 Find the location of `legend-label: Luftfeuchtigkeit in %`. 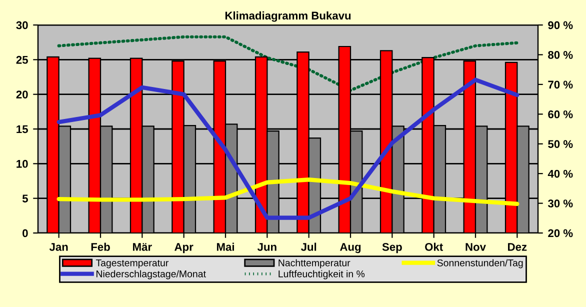

legend-label: Luftfeuchtigkeit in % is located at coordinates (321, 275).